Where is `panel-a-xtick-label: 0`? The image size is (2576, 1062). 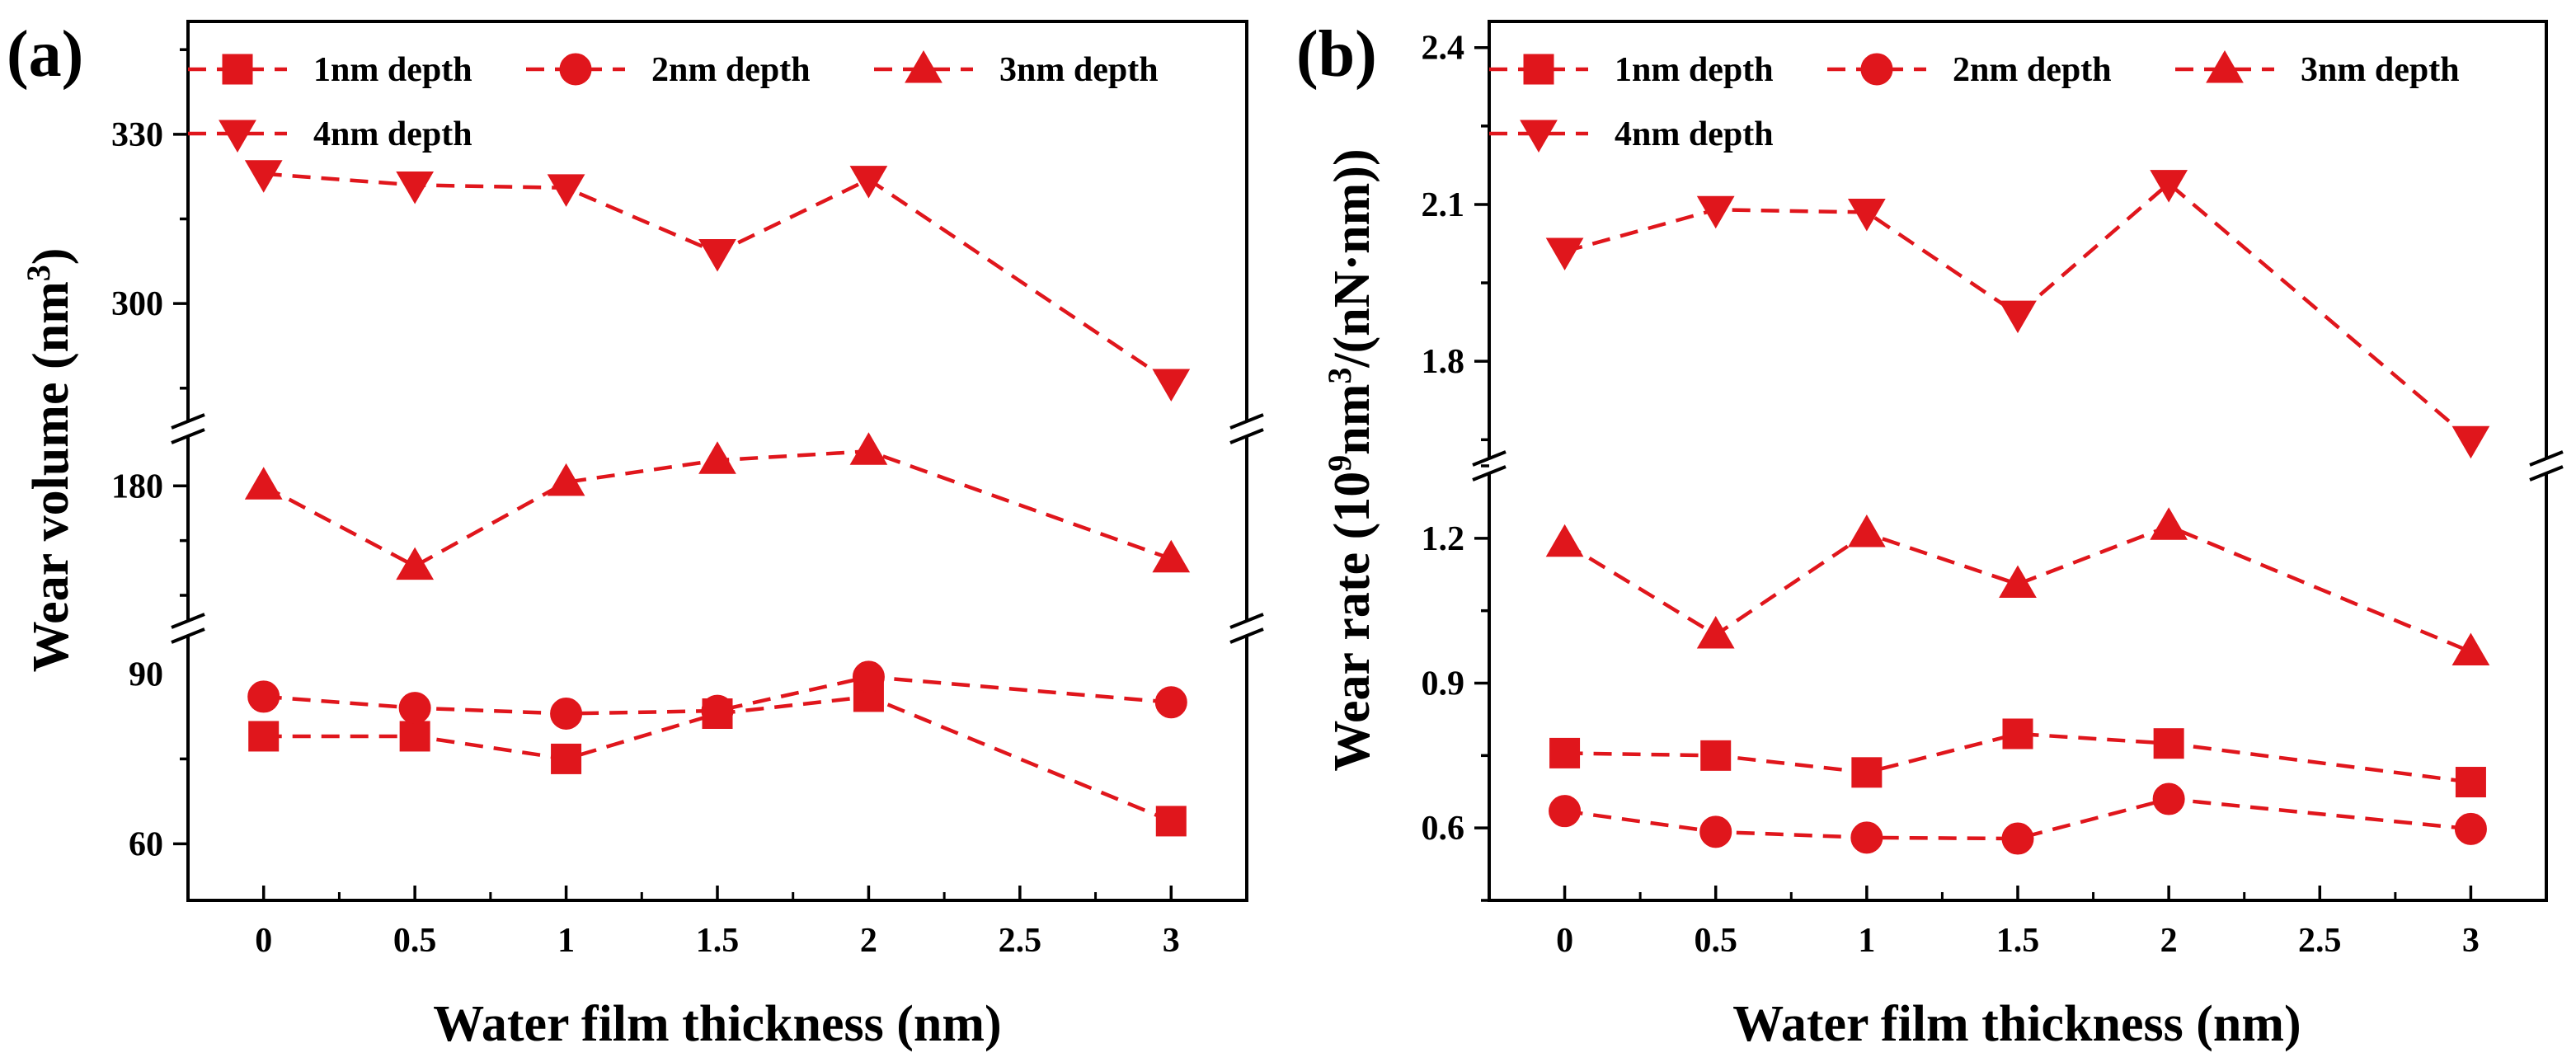
panel-a-xtick-label: 0 is located at coordinates (263, 941).